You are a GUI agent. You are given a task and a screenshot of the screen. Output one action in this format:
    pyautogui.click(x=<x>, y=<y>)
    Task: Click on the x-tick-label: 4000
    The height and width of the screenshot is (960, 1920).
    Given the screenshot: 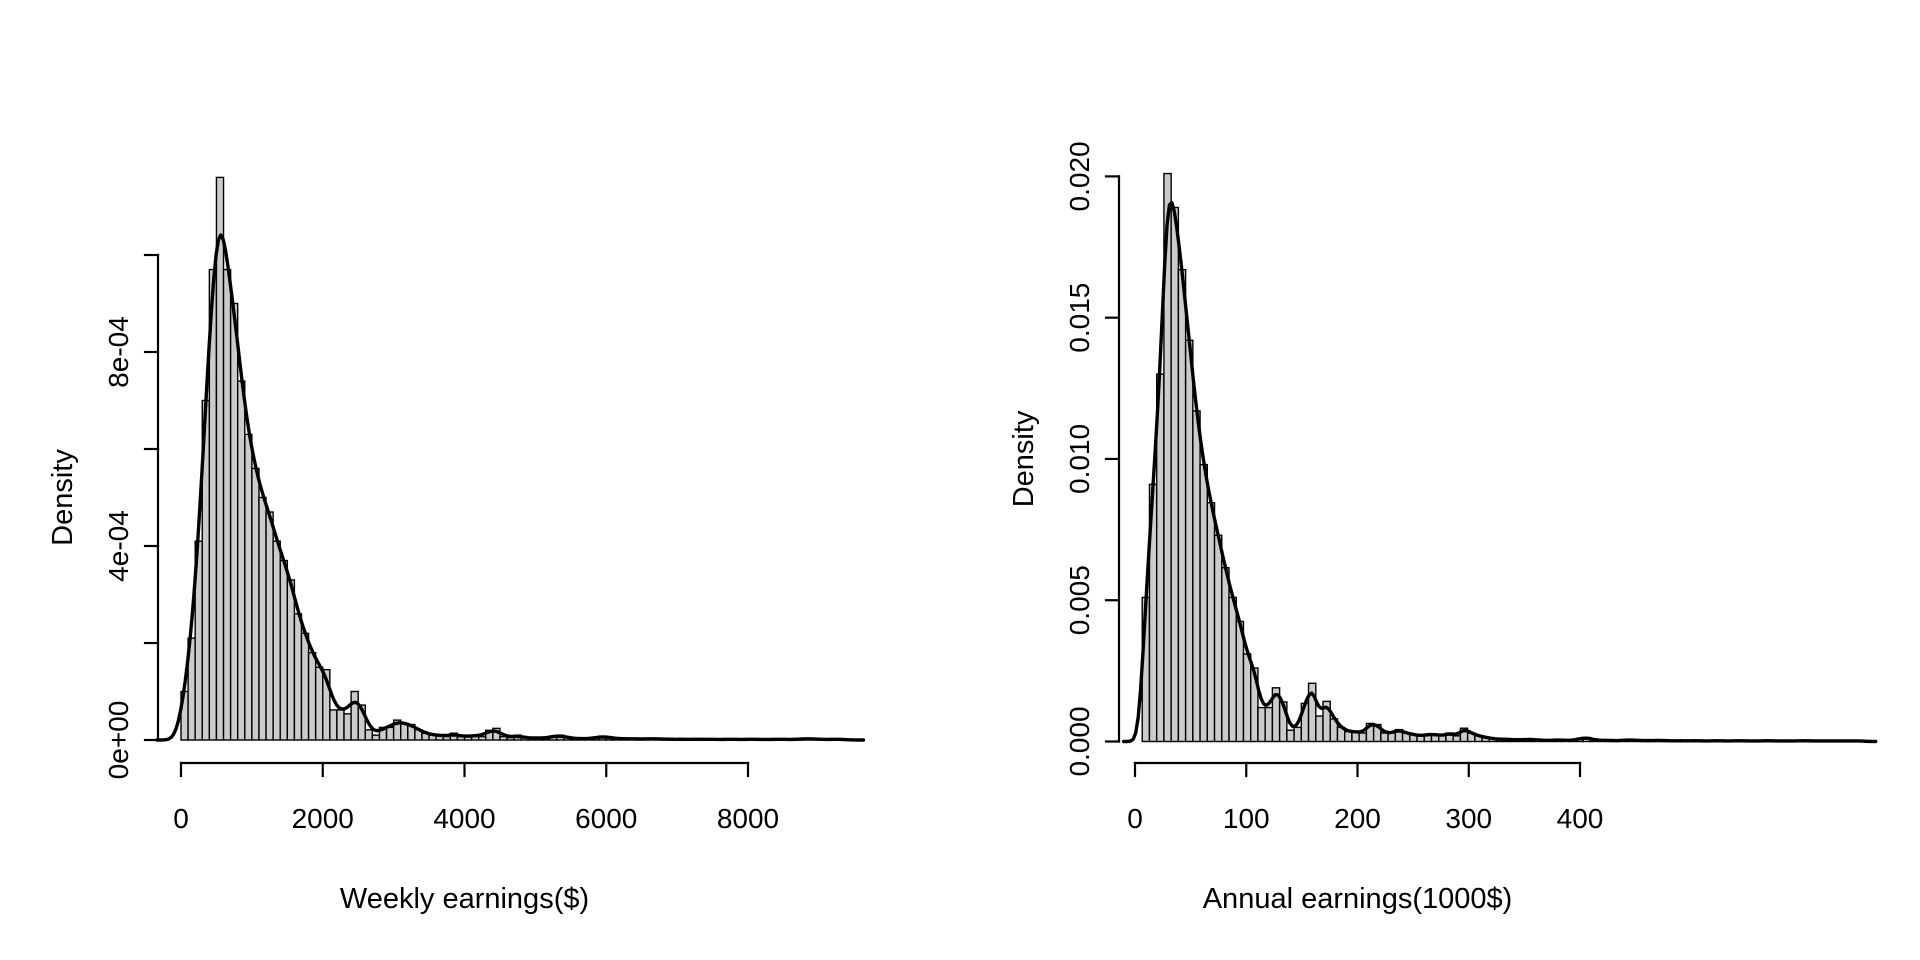 What is the action you would take?
    pyautogui.click(x=464, y=818)
    